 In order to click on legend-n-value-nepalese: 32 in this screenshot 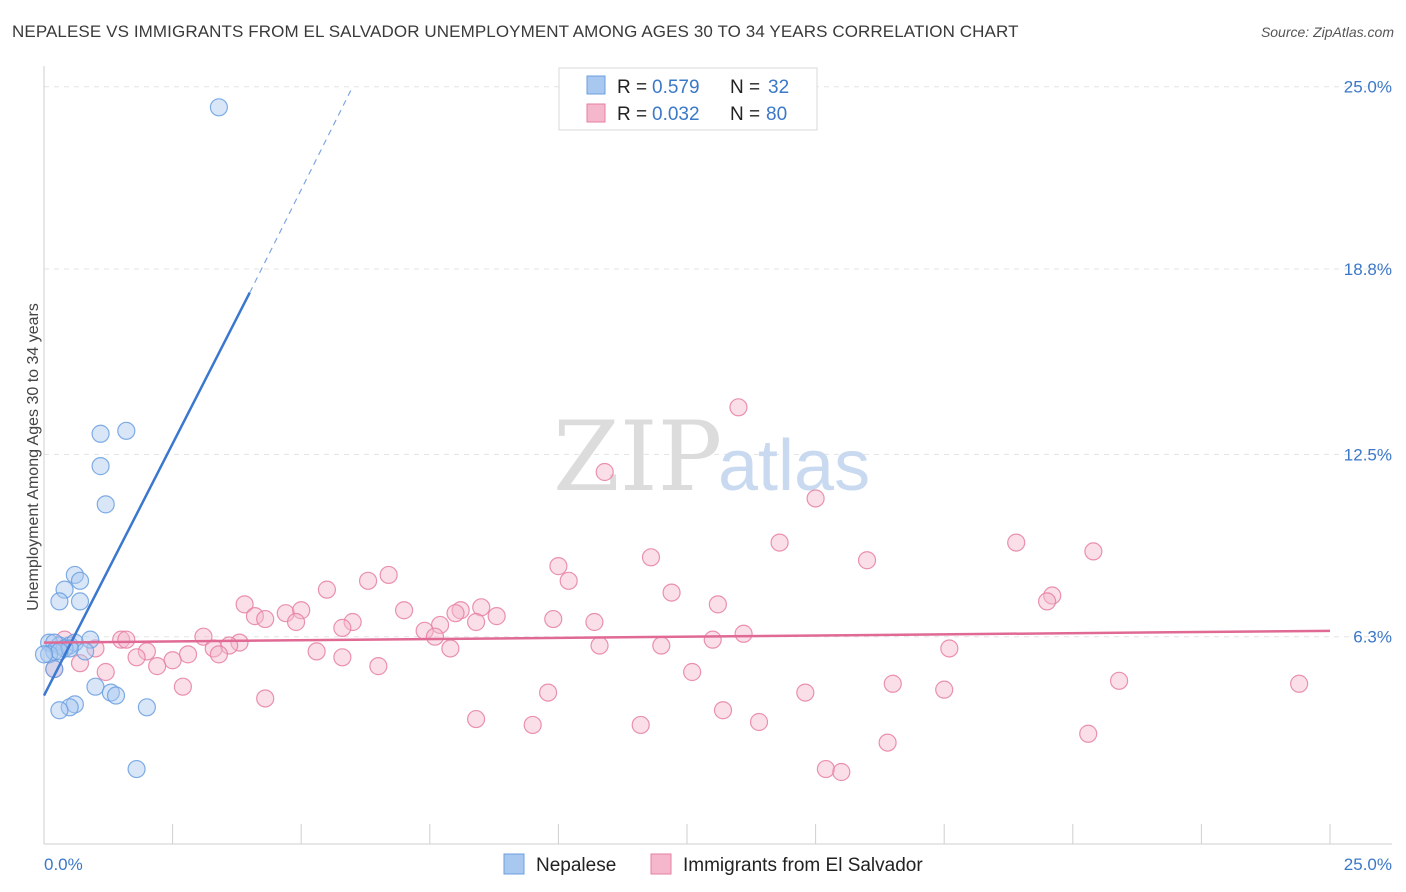, I will do `click(778, 87)`.